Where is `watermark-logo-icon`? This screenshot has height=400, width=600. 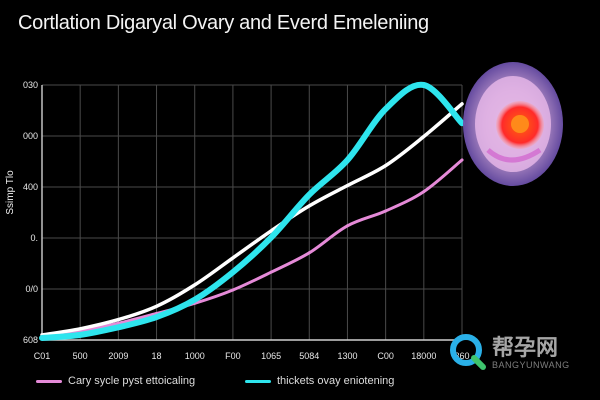 watermark-logo-icon is located at coordinates (468, 352).